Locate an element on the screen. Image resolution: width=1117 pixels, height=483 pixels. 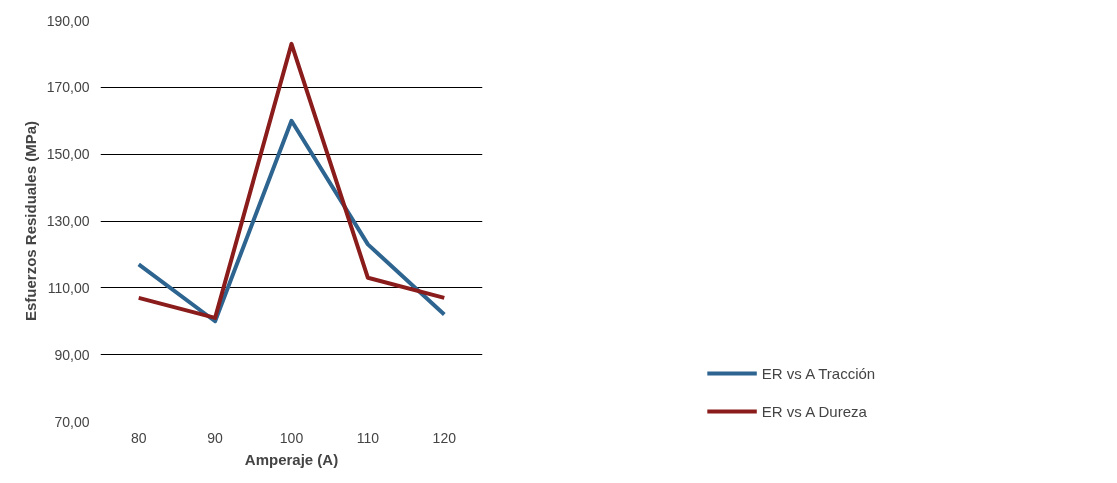
x-tick-label: 90 is located at coordinates (215, 437).